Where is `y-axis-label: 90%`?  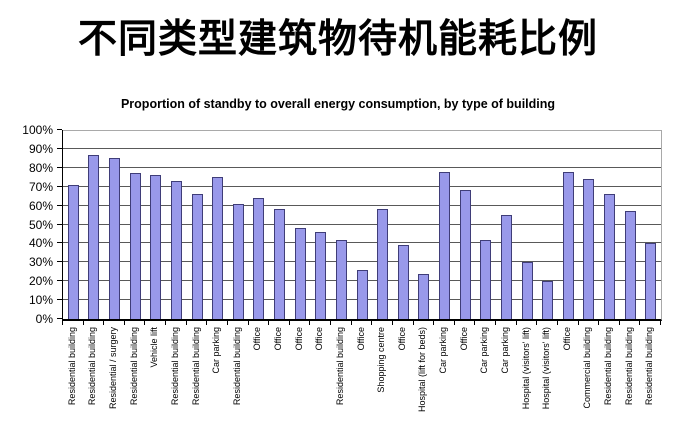 y-axis-label: 90% is located at coordinates (40, 148).